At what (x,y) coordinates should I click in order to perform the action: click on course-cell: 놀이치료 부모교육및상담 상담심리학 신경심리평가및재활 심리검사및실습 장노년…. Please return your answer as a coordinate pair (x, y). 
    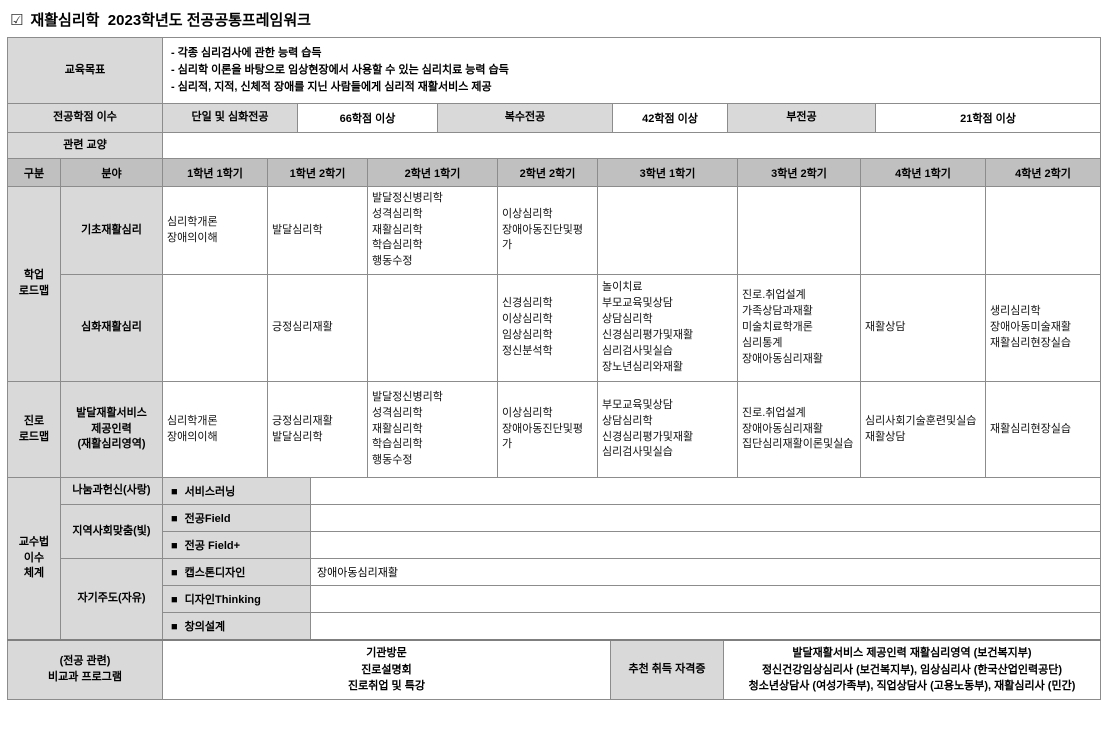
    Looking at the image, I should click on (667, 328).